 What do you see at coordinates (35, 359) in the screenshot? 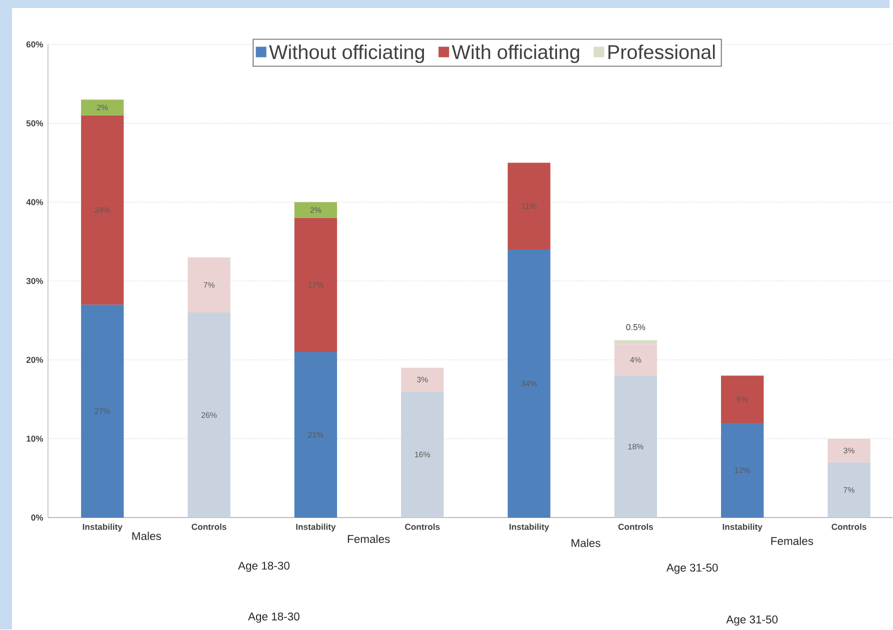
I see `y-tick-label: 20%` at bounding box center [35, 359].